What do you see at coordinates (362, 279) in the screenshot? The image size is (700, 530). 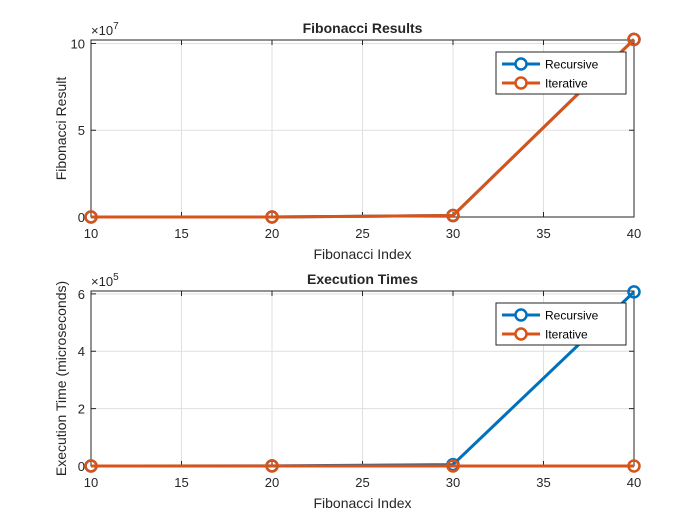 I see `chart-title: Execution Times` at bounding box center [362, 279].